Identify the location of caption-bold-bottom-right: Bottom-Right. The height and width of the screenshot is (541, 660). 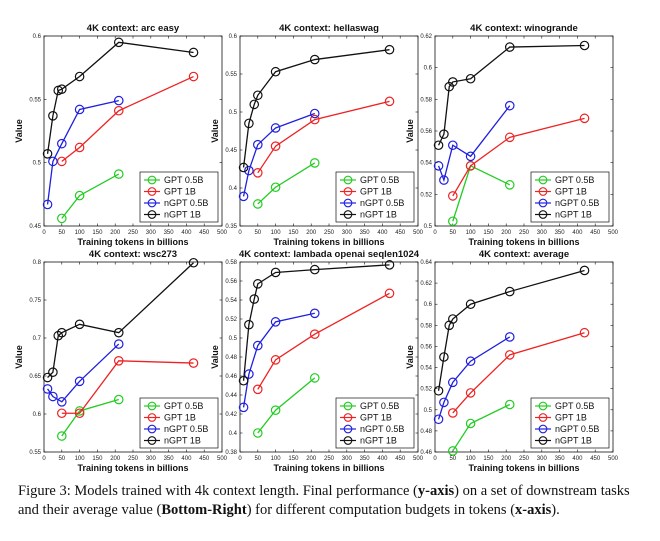
(204, 510).